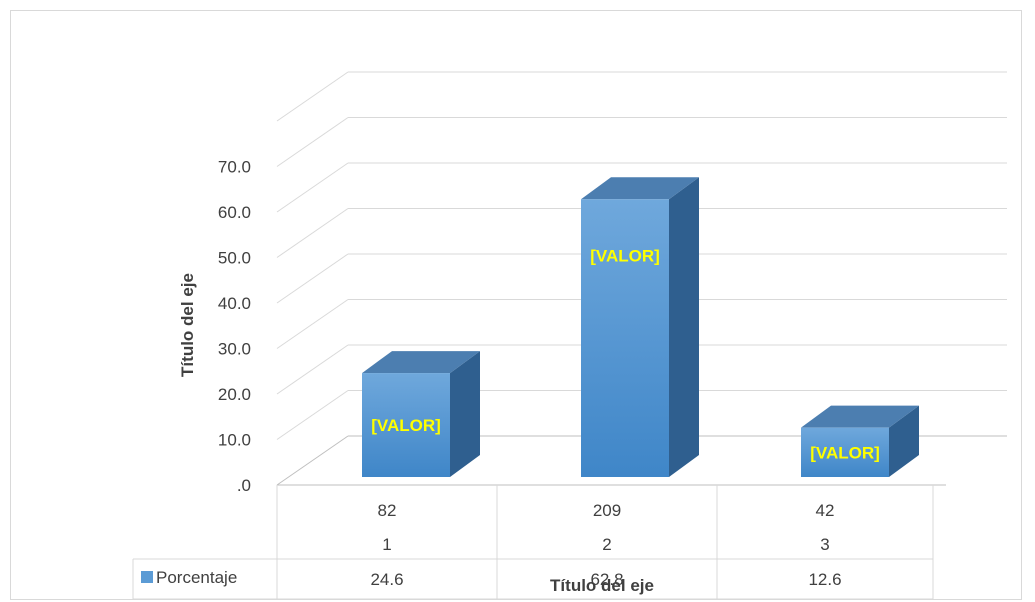 The image size is (1035, 602). Describe the element at coordinates (187, 325) in the screenshot. I see `y-axis-title: Título del eje` at that location.